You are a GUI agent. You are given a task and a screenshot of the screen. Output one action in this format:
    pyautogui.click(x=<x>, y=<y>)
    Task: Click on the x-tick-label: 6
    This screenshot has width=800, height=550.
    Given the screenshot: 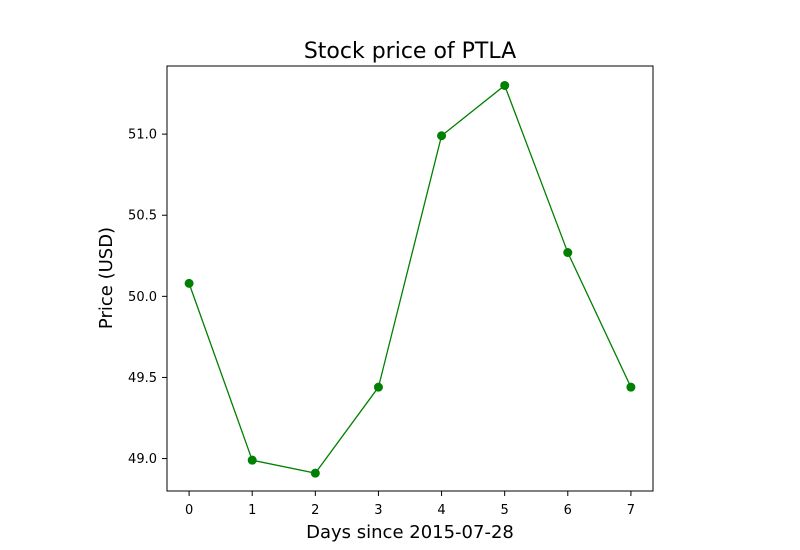 What is the action you would take?
    pyautogui.click(x=568, y=510)
    